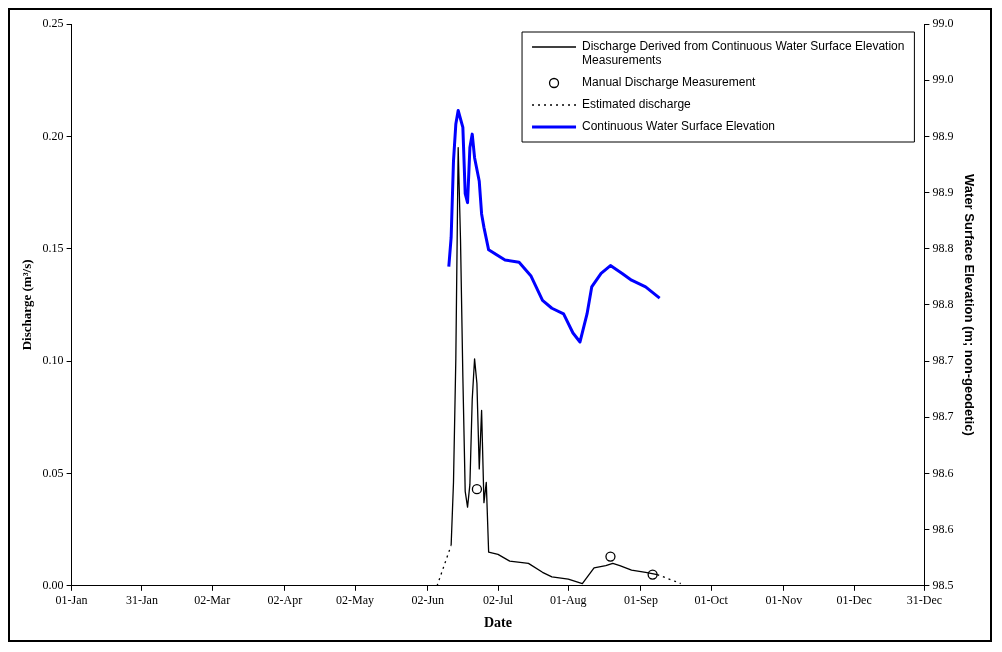  What do you see at coordinates (53, 360) in the screenshot?
I see `y-tick-label: 0.10` at bounding box center [53, 360].